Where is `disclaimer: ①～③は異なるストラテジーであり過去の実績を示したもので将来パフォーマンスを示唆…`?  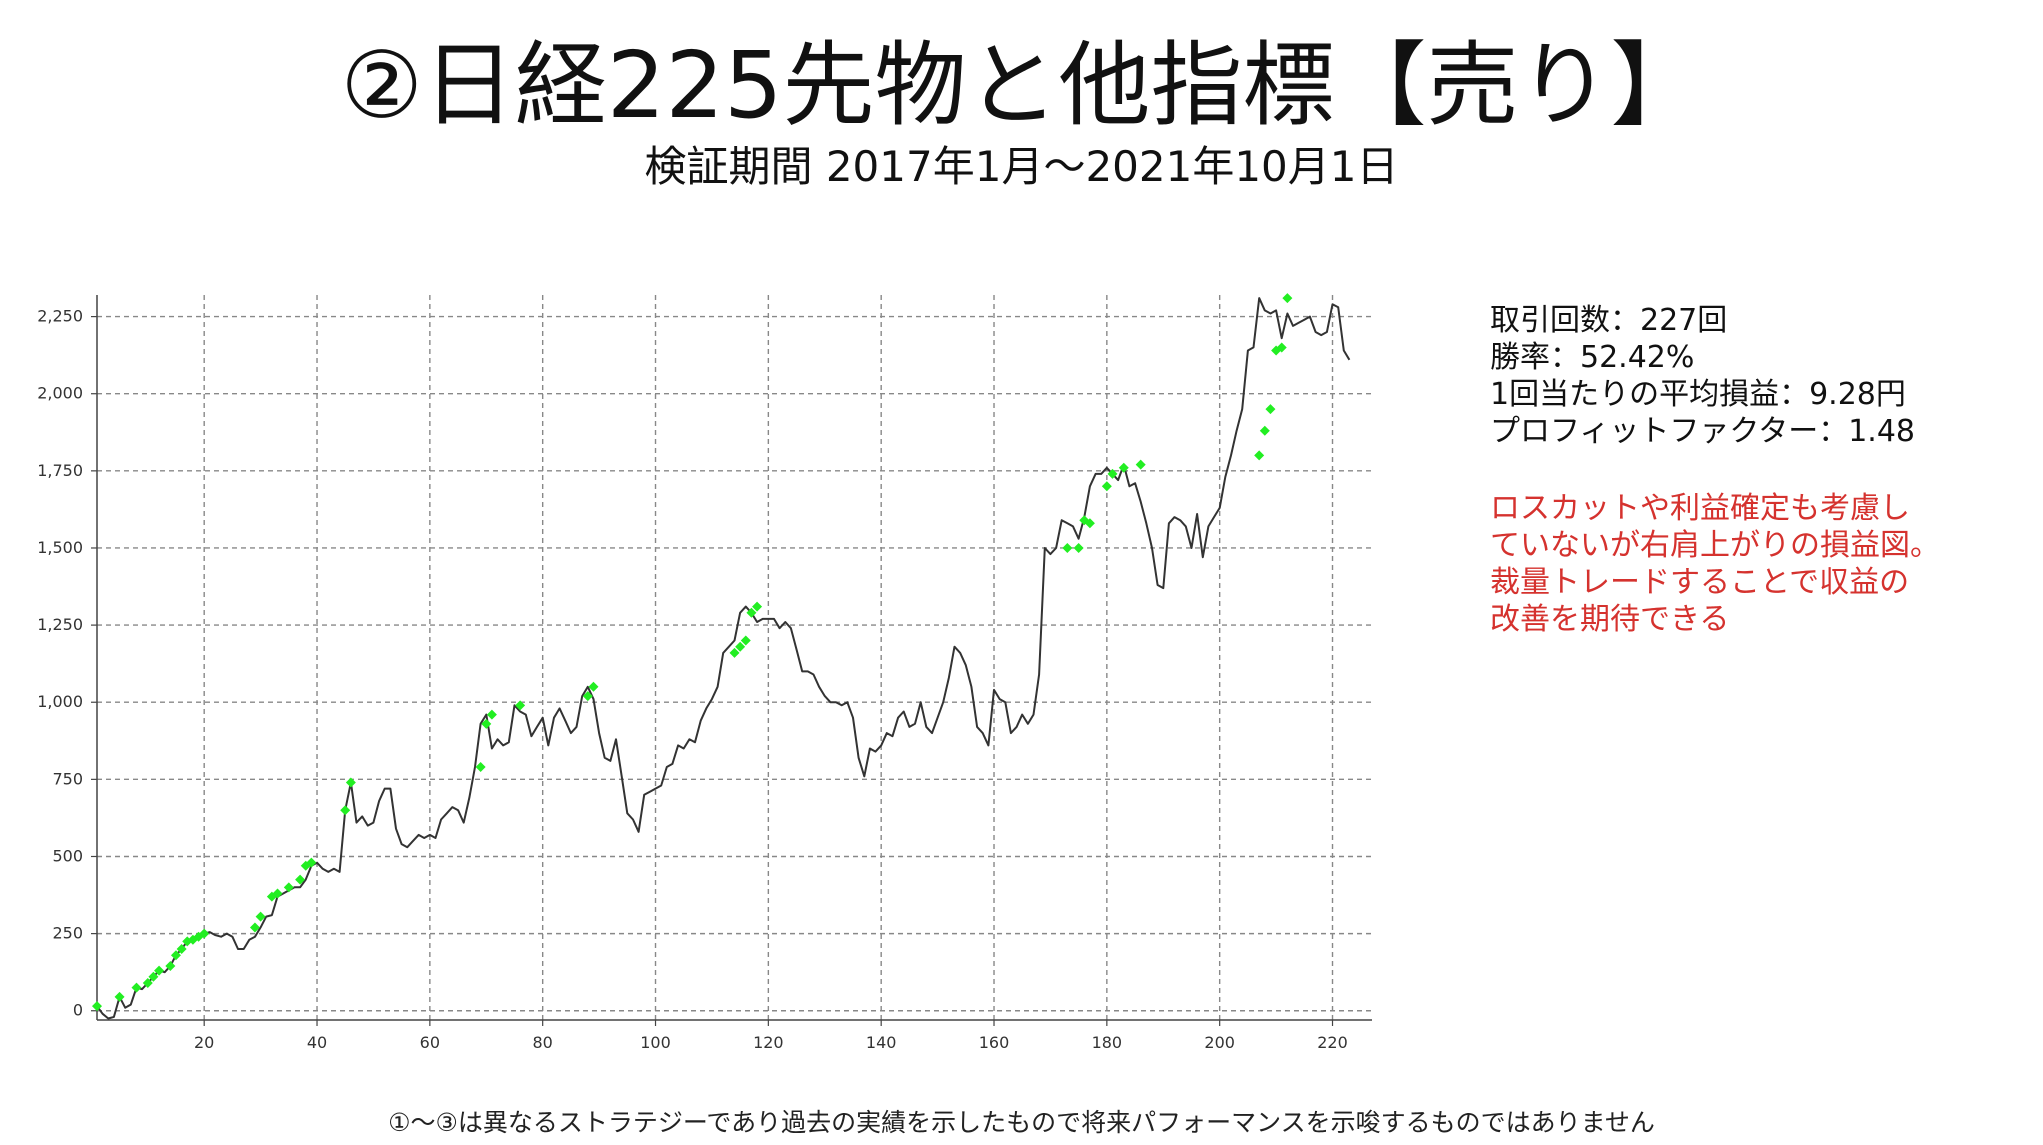
disclaimer: ①～③は異なるストラテジーであり過去の実績を示したもので将来パフォーマンスを示唆… is located at coordinates (1021, 1122).